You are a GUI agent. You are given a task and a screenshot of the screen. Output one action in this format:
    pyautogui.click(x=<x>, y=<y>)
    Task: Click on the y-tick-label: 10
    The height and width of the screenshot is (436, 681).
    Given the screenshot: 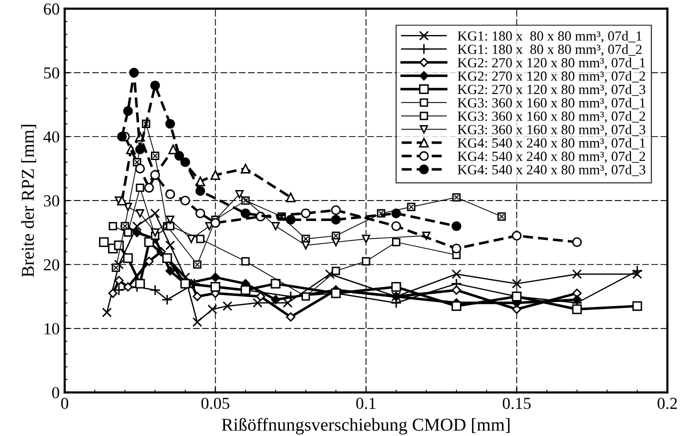 What is the action you would take?
    pyautogui.click(x=52, y=328)
    